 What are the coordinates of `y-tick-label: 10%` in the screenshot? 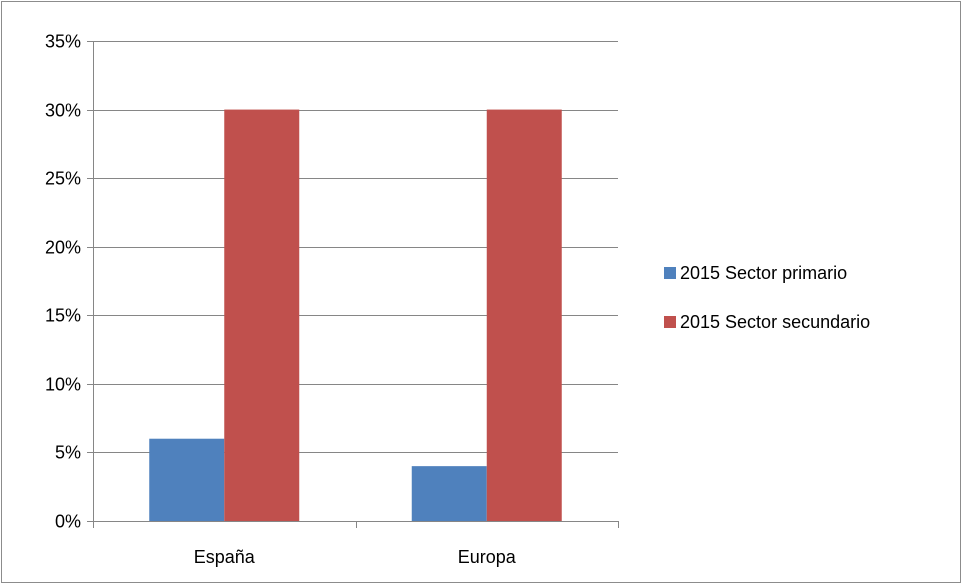 It's located at (63, 385).